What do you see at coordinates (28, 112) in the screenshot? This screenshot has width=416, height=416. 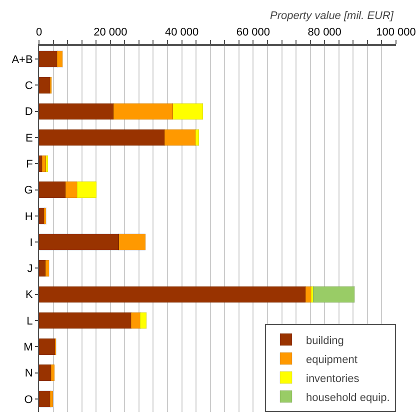 I see `y-tick-label: D` at bounding box center [28, 112].